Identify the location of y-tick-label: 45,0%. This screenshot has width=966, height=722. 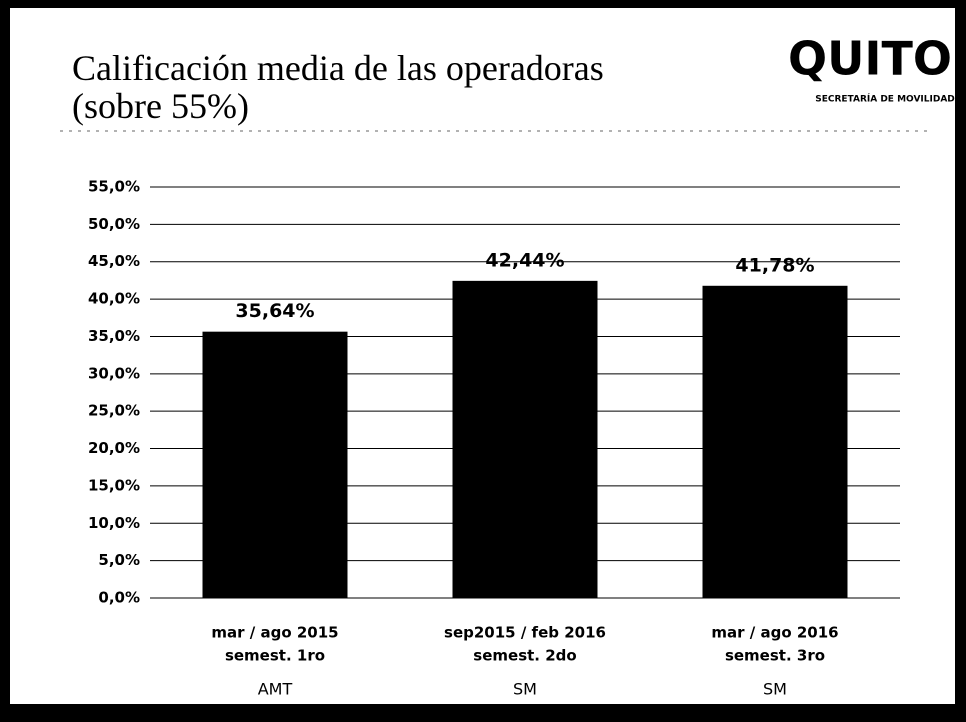
(114, 261).